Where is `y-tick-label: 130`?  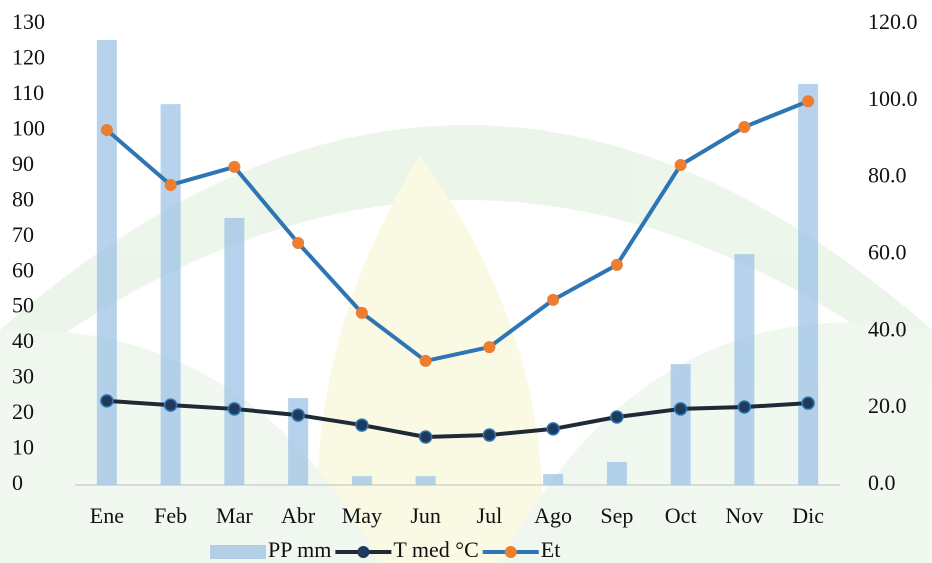
y-tick-label: 130 is located at coordinates (28, 21).